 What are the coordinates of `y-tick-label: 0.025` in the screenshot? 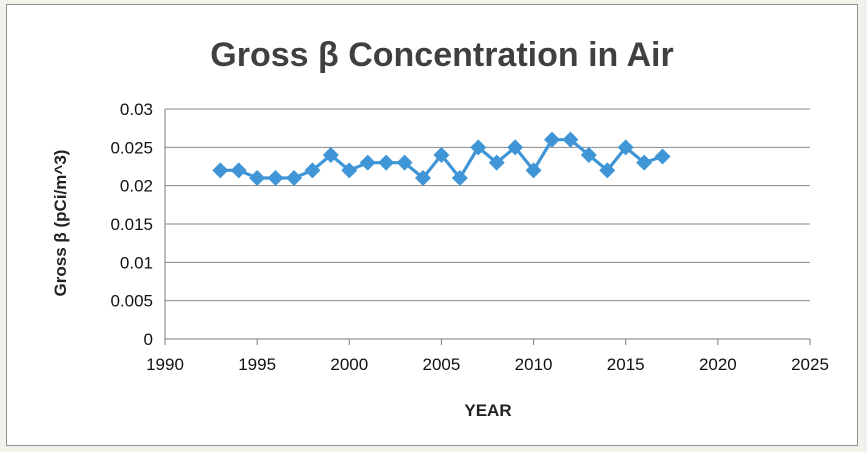 It's located at (131, 147).